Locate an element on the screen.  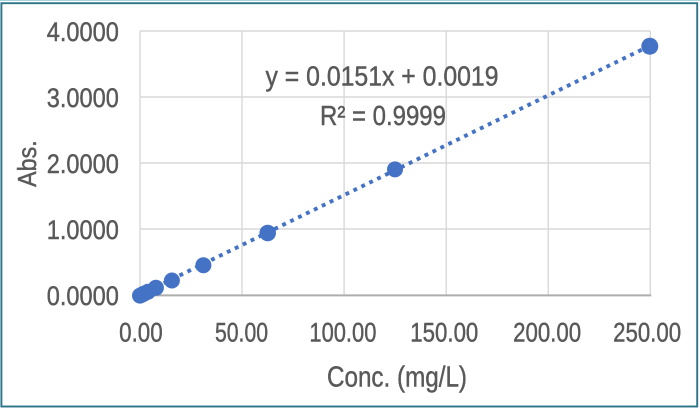
svg-text: 3.0000 is located at coordinates (83, 98).